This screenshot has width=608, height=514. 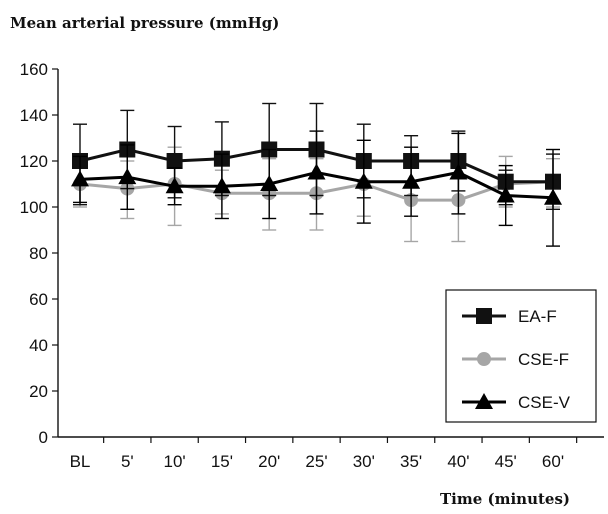 What do you see at coordinates (34, 207) in the screenshot?
I see `y-tick-label: 100` at bounding box center [34, 207].